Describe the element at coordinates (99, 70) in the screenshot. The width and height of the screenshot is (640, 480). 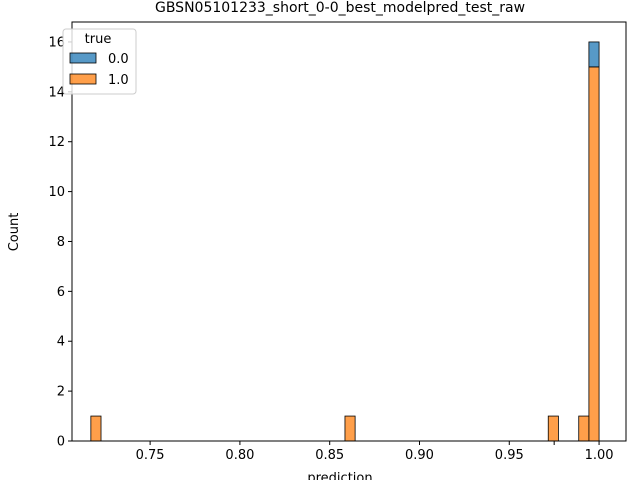
I see `legend-items: 0.01.0` at that location.